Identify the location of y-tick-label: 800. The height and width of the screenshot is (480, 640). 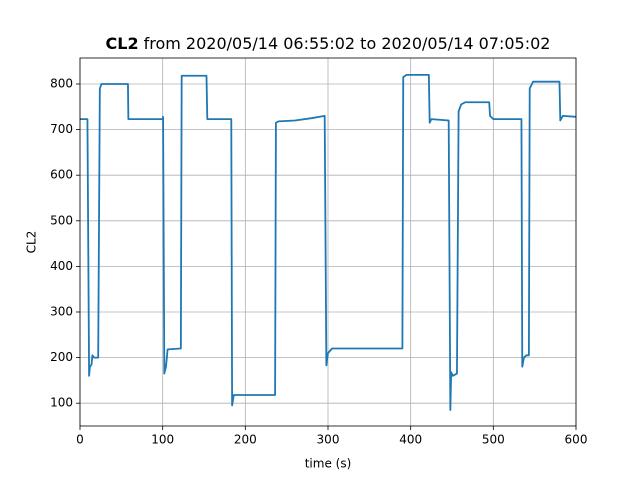
(61, 83).